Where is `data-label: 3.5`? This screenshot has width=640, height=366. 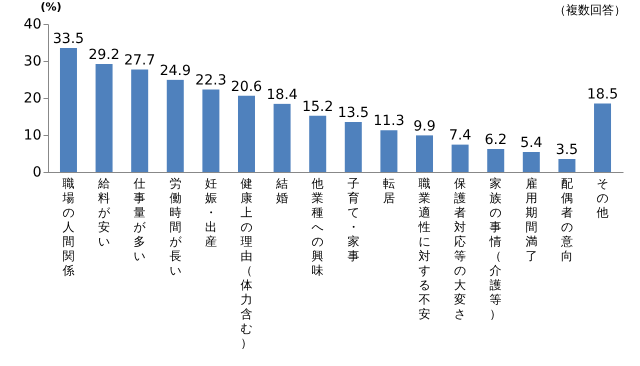
data-label: 3.5 is located at coordinates (567, 150).